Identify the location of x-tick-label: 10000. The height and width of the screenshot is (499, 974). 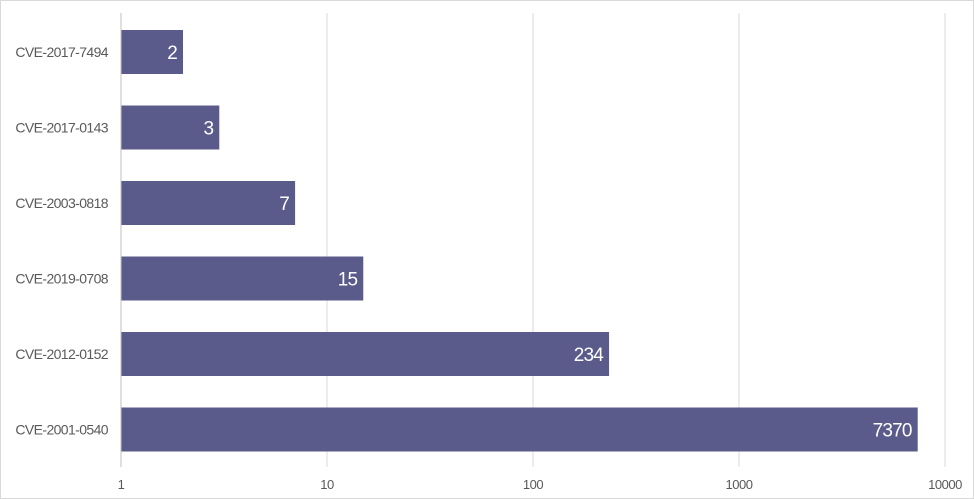
(945, 484).